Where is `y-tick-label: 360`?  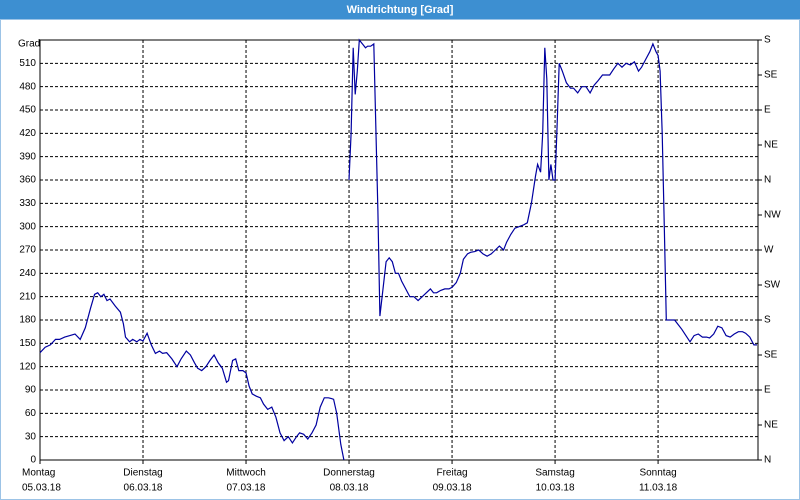 y-tick-label: 360 is located at coordinates (27, 180).